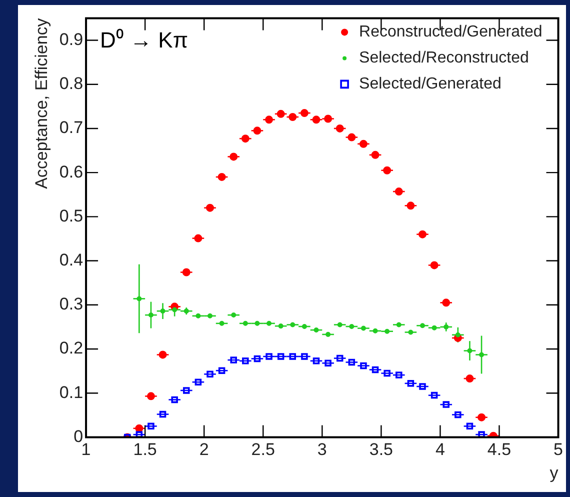 This screenshot has width=570, height=497. What do you see at coordinates (71, 304) in the screenshot?
I see `y-tick-label: 0.3` at bounding box center [71, 304].